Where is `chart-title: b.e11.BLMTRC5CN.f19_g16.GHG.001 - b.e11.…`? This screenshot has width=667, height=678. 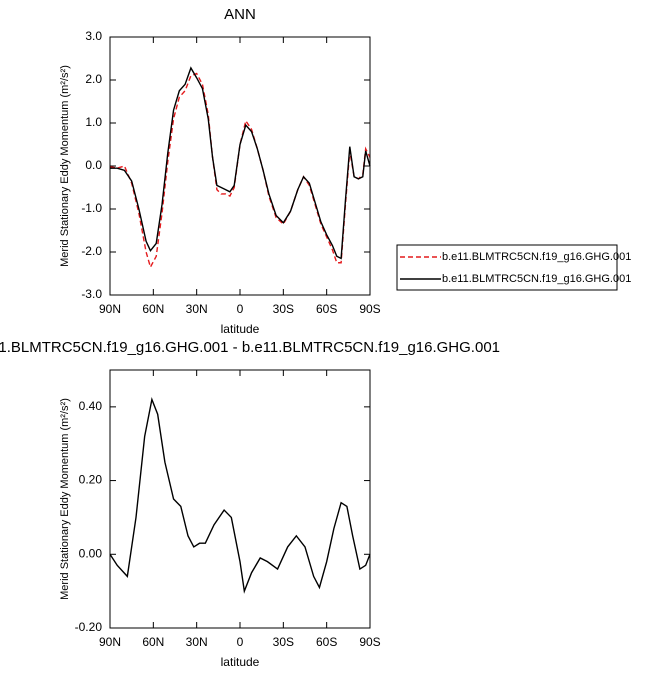
chart-title: b.e11.BLMTRC5CN.f19_g16.GHG.001 - b.e11.… is located at coordinates (250, 347).